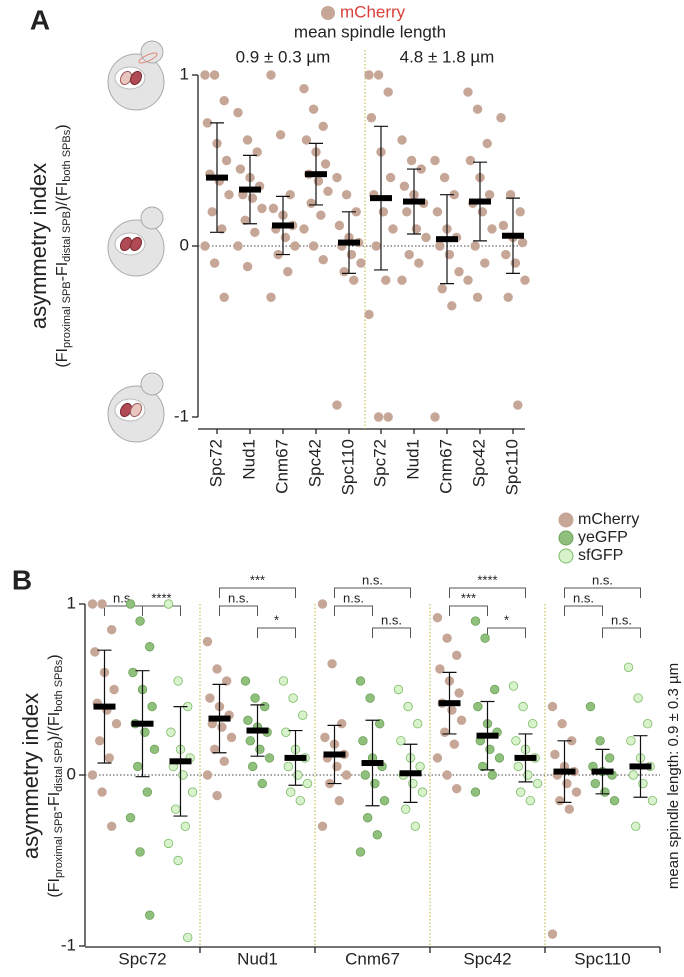 Image resolution: width=684 pixels, height=977 pixels. Describe the element at coordinates (281, 466) in the screenshot. I see `x-tick-label: Cnm67` at that location.